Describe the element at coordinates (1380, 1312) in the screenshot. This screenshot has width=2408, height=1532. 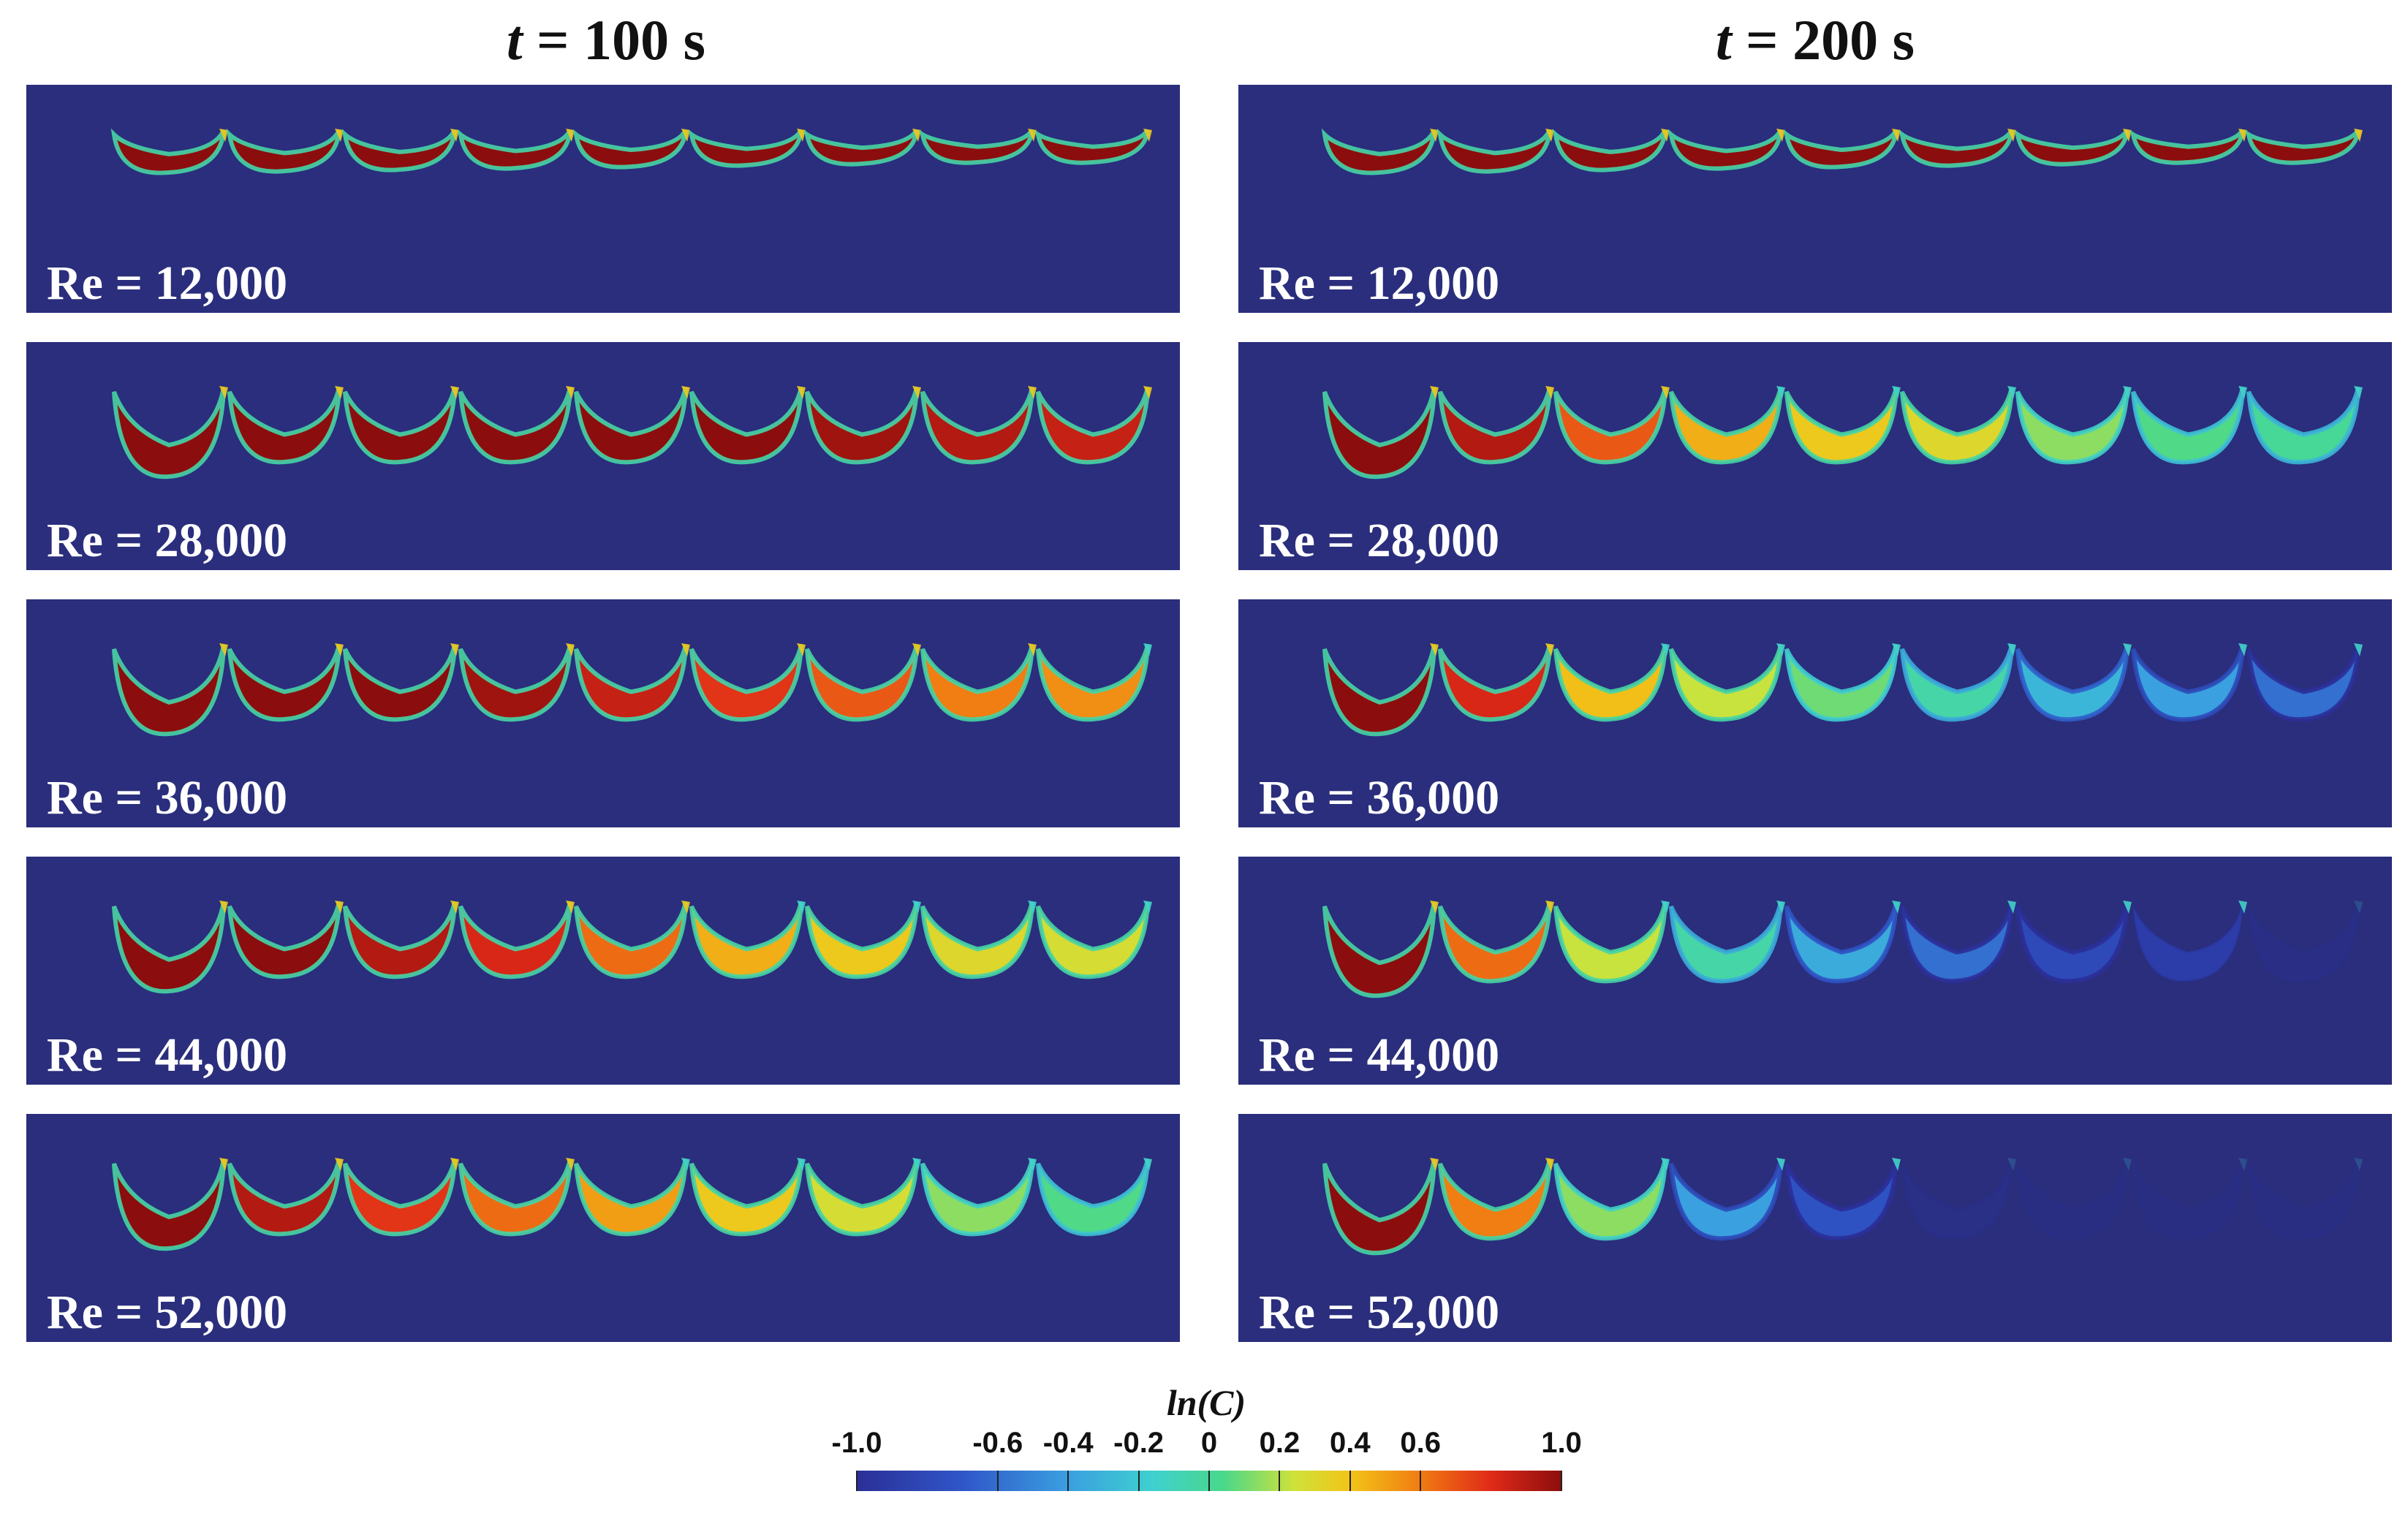
I see `reynolds-label: Re = 52,000` at that location.